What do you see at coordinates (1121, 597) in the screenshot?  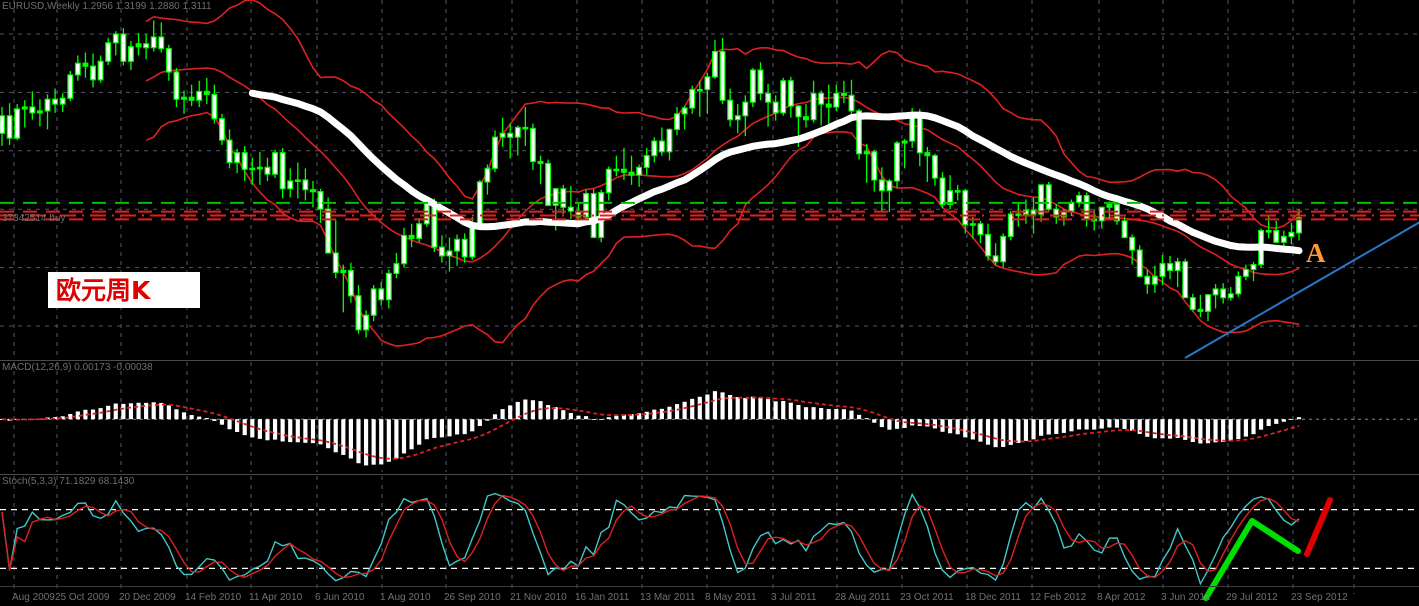 I see `x-axis-tick-label: 8 Apr 2012` at bounding box center [1121, 597].